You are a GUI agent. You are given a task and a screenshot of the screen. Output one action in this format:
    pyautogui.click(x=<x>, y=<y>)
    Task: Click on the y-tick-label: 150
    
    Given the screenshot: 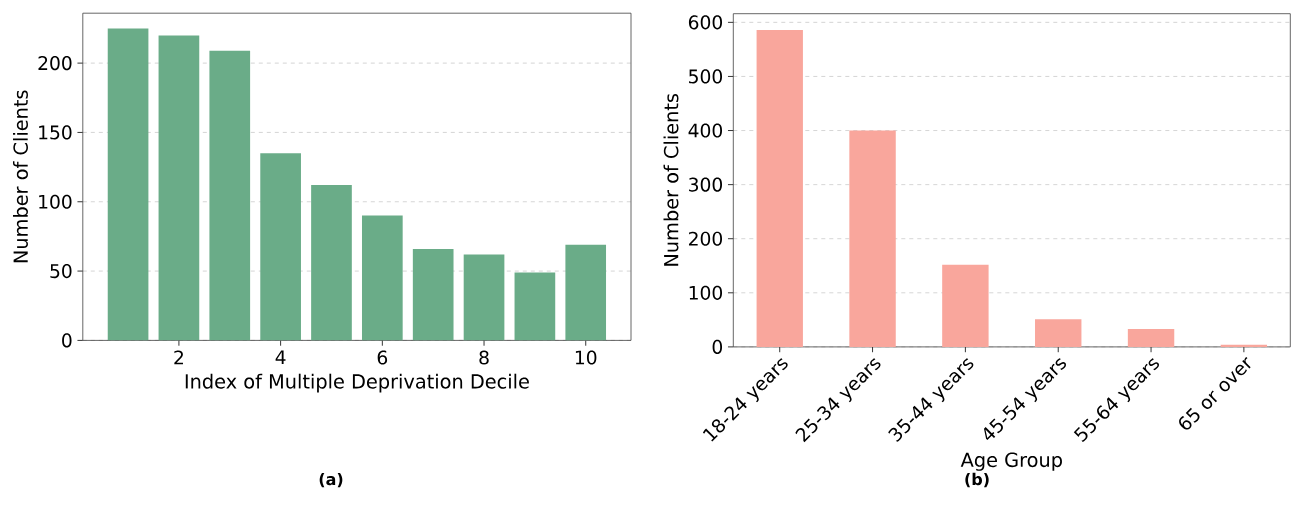 What is the action you would take?
    pyautogui.click(x=55, y=132)
    